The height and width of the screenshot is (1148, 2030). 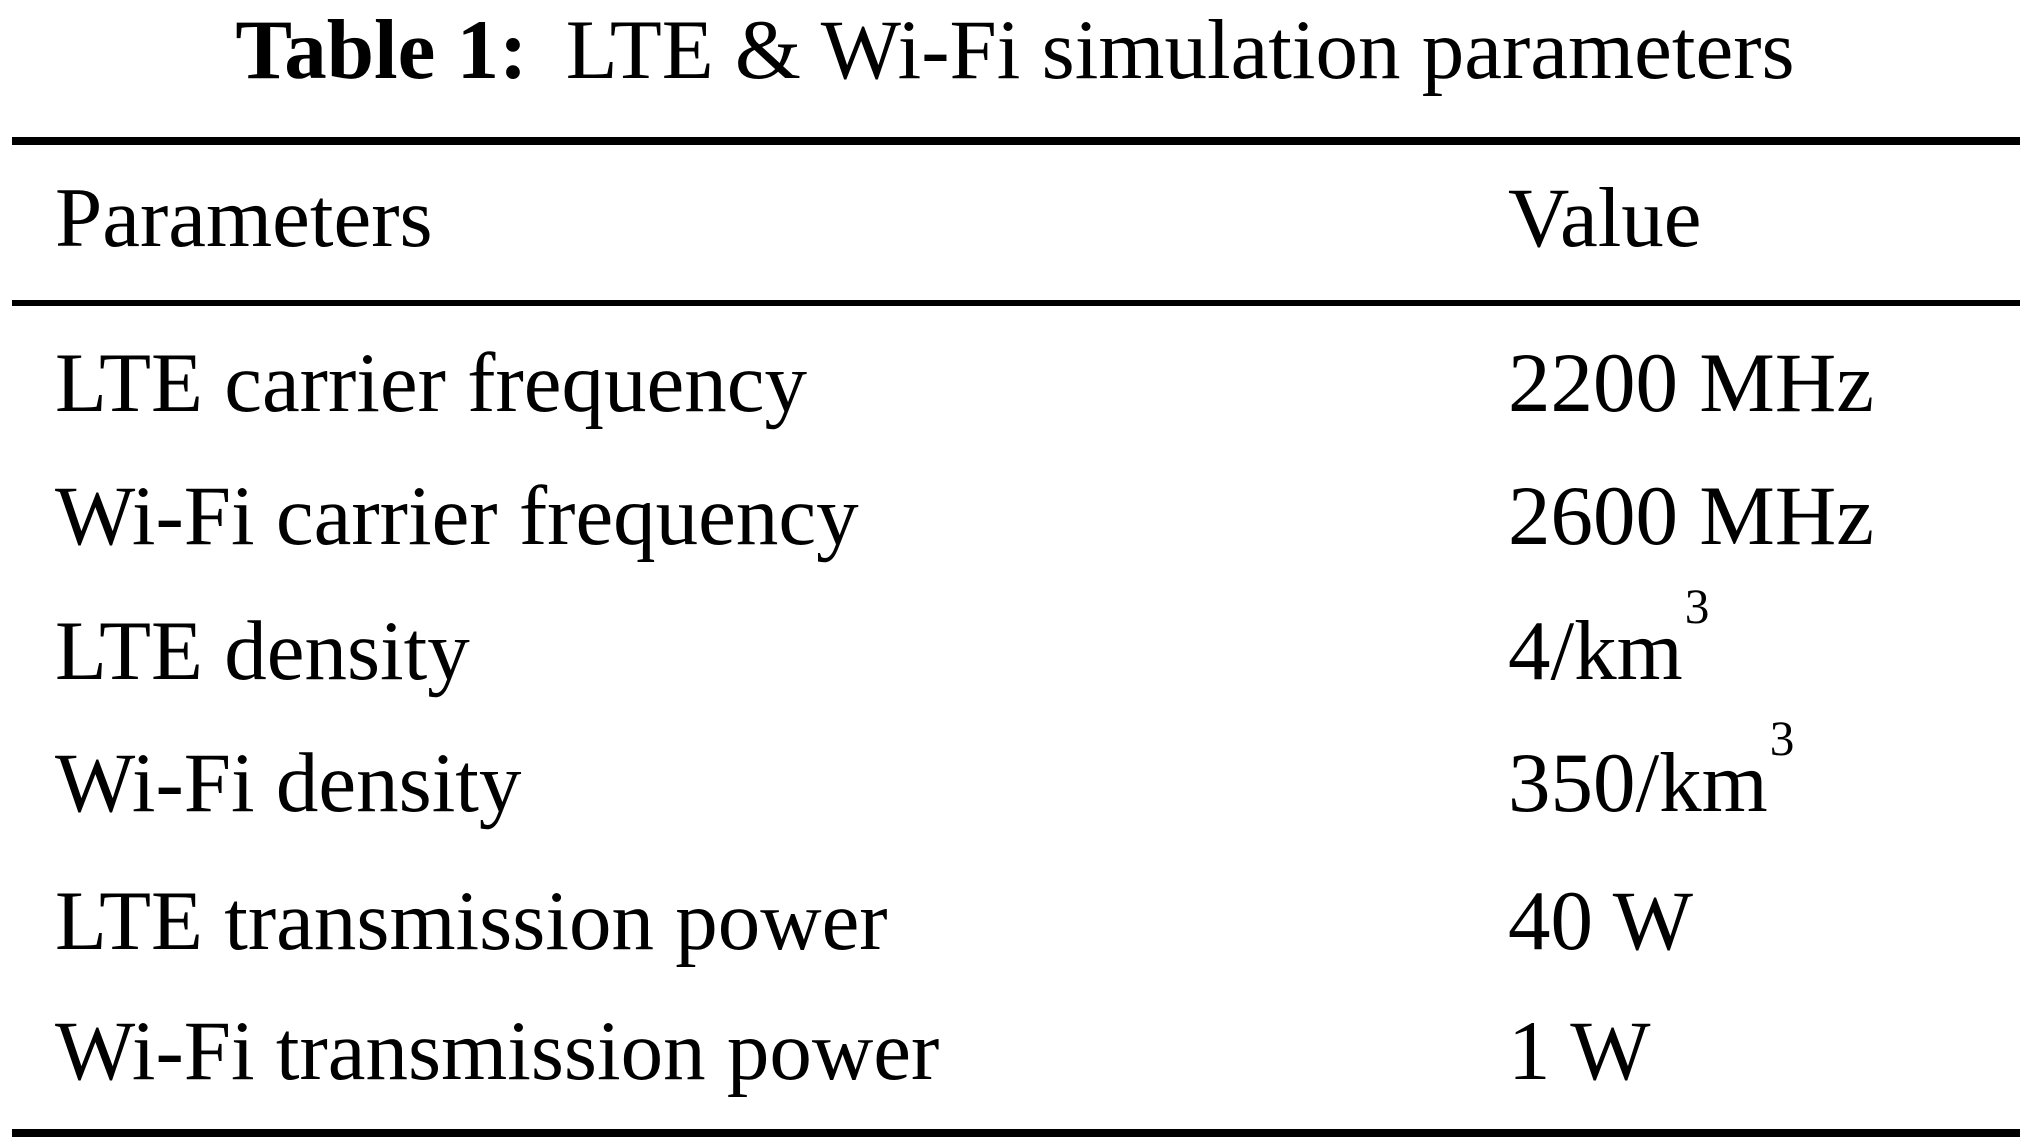 What do you see at coordinates (431, 383) in the screenshot?
I see `param-cell: LTE carrier frequency` at bounding box center [431, 383].